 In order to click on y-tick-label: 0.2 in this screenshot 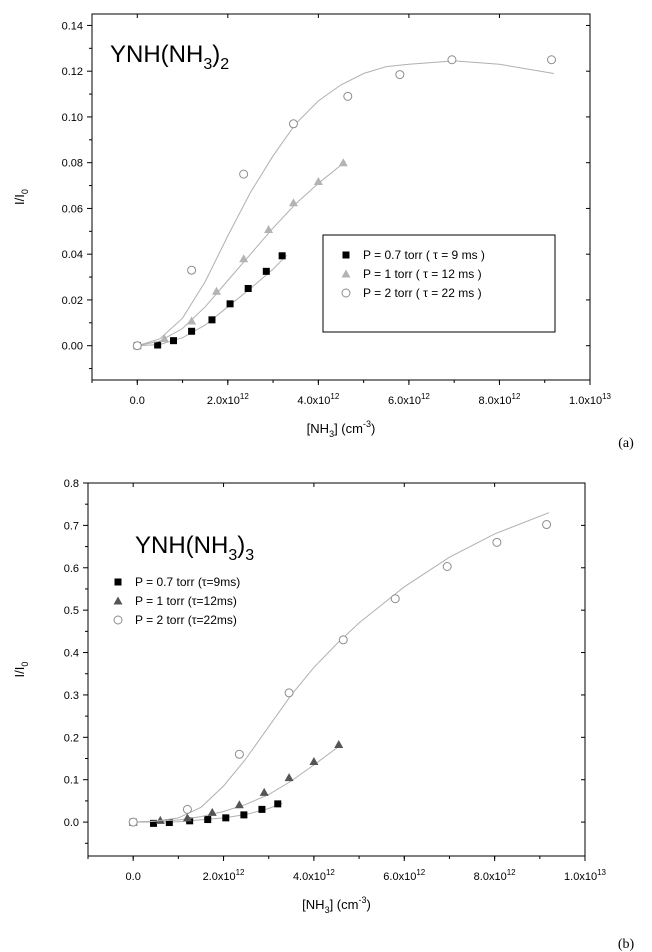, I will do `click(71, 738)`.